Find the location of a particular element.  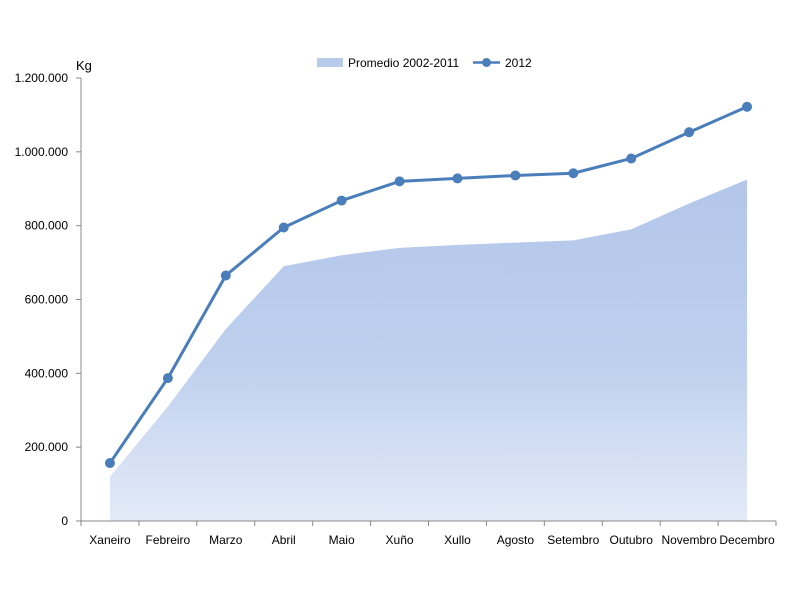

legend-label-line: 2012 is located at coordinates (518, 63).